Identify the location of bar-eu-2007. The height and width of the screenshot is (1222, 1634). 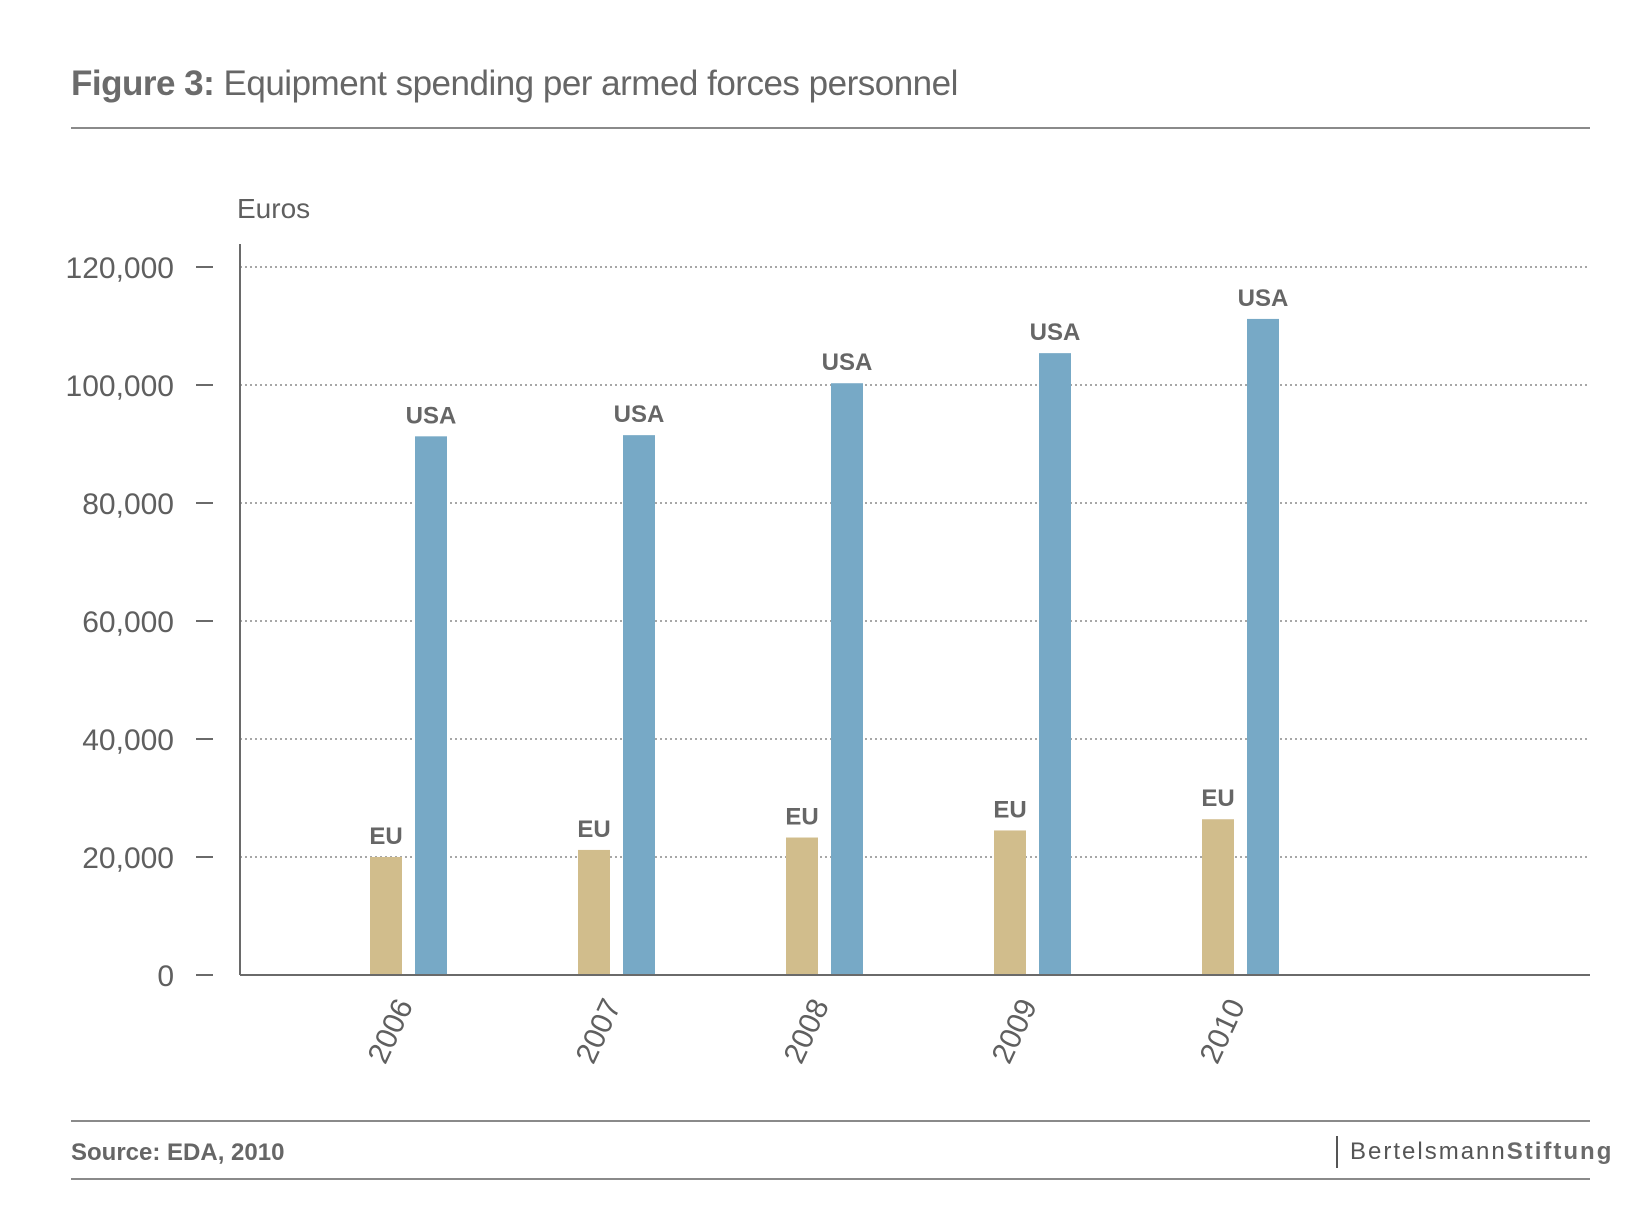
(594, 912).